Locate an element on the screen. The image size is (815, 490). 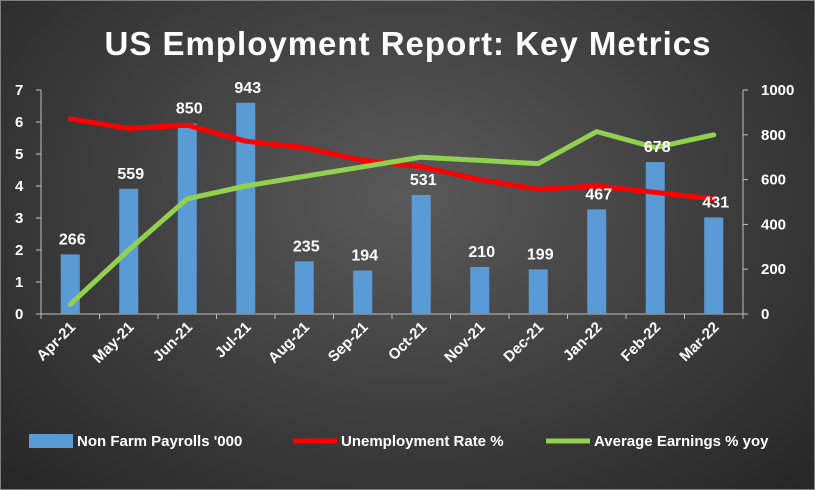
bar-data-label: 850 is located at coordinates (189, 109).